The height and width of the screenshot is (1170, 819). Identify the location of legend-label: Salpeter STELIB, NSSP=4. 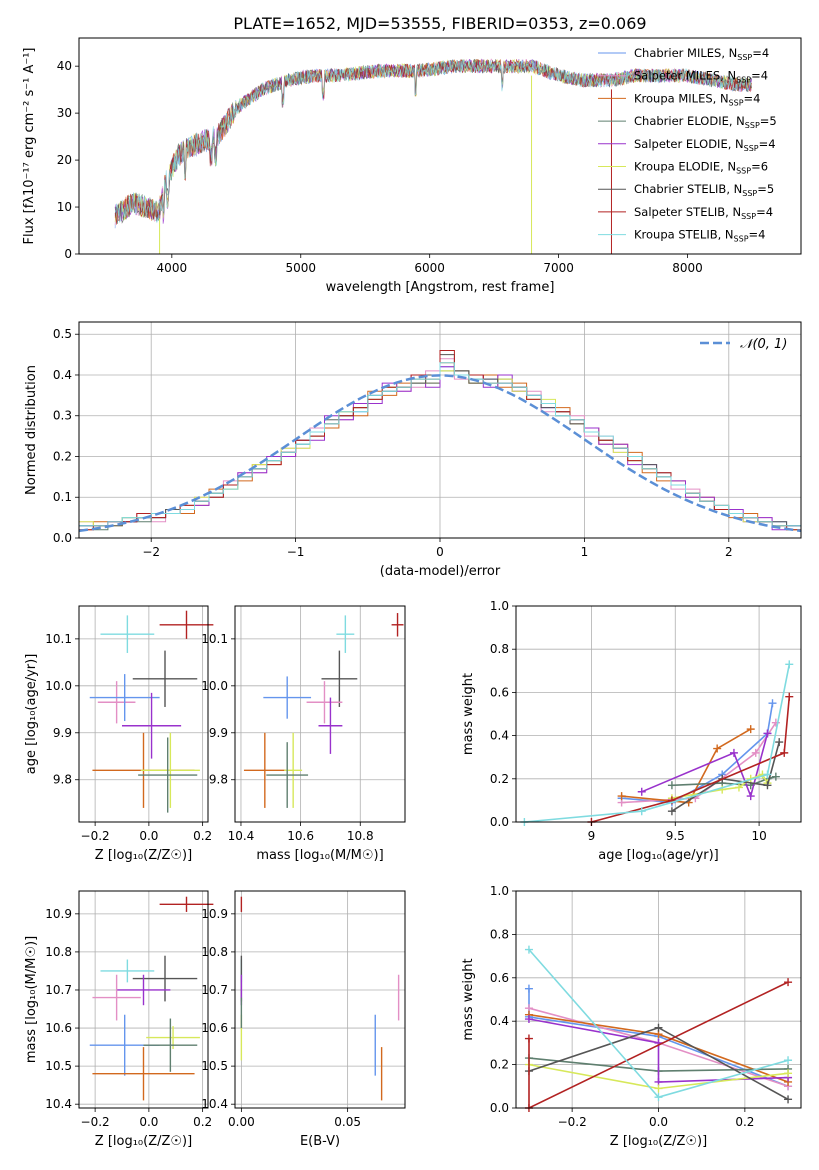
(703, 213).